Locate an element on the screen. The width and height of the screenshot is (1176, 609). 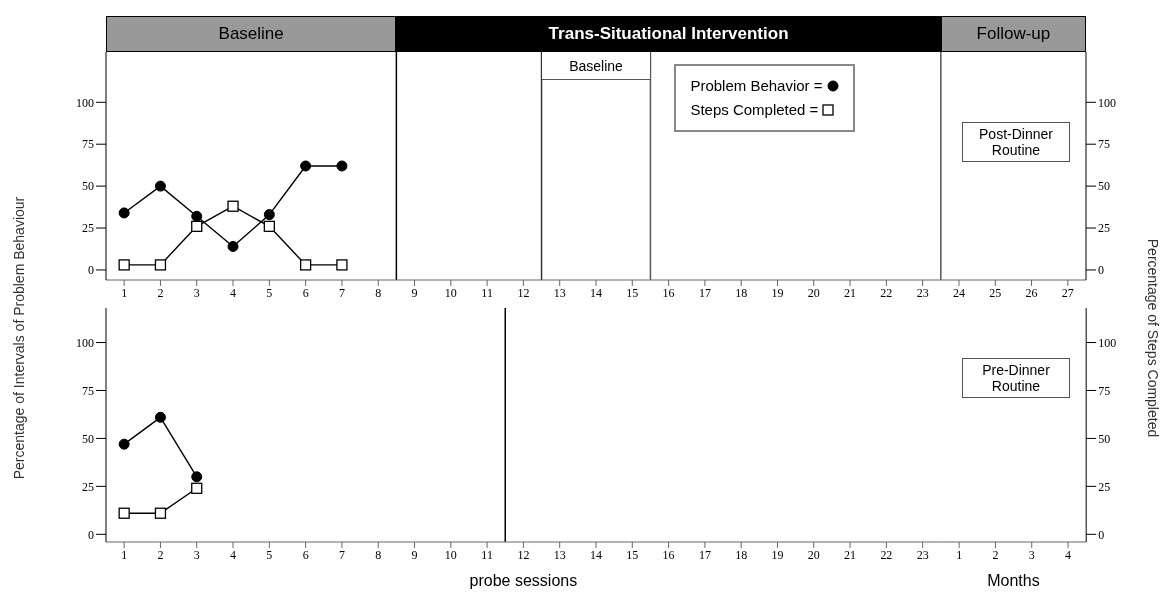
text: Follow-up is located at coordinates (1013, 34).